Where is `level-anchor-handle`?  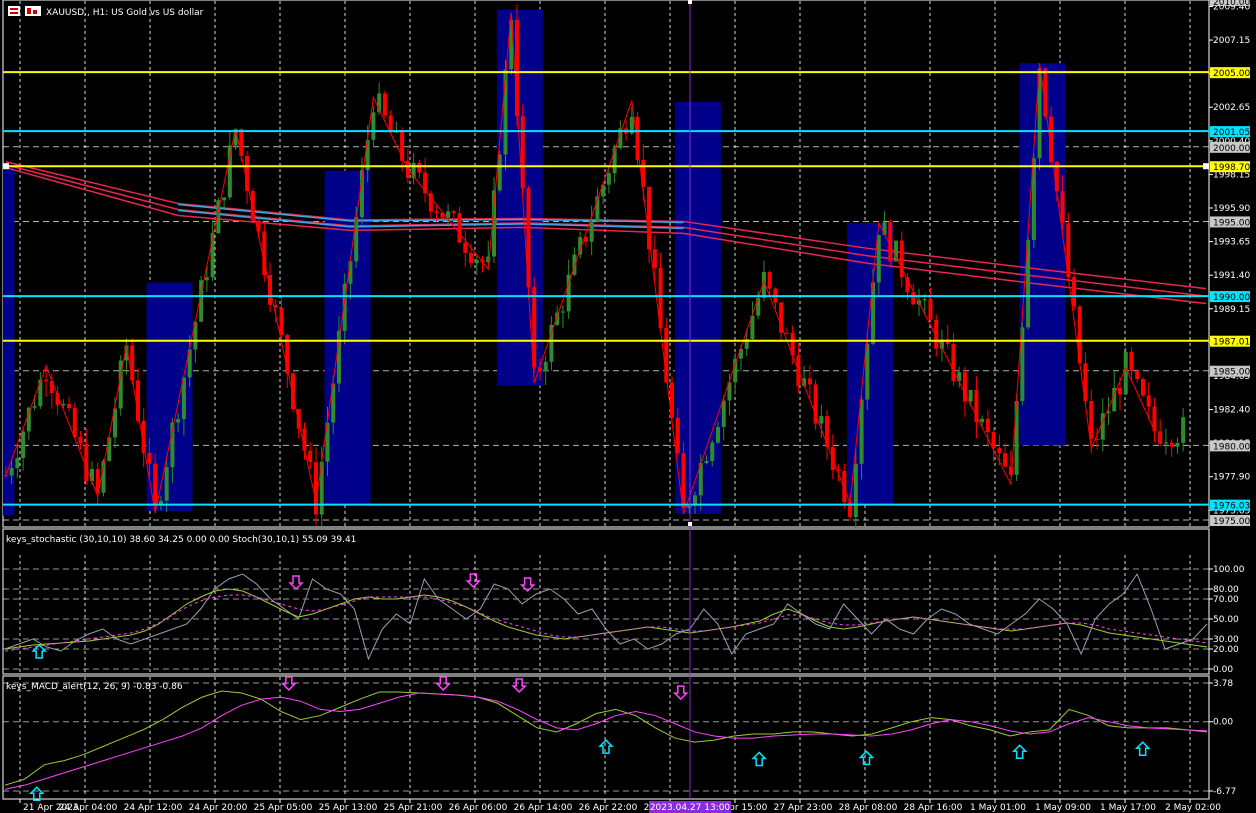
level-anchor-handle is located at coordinates (6, 166).